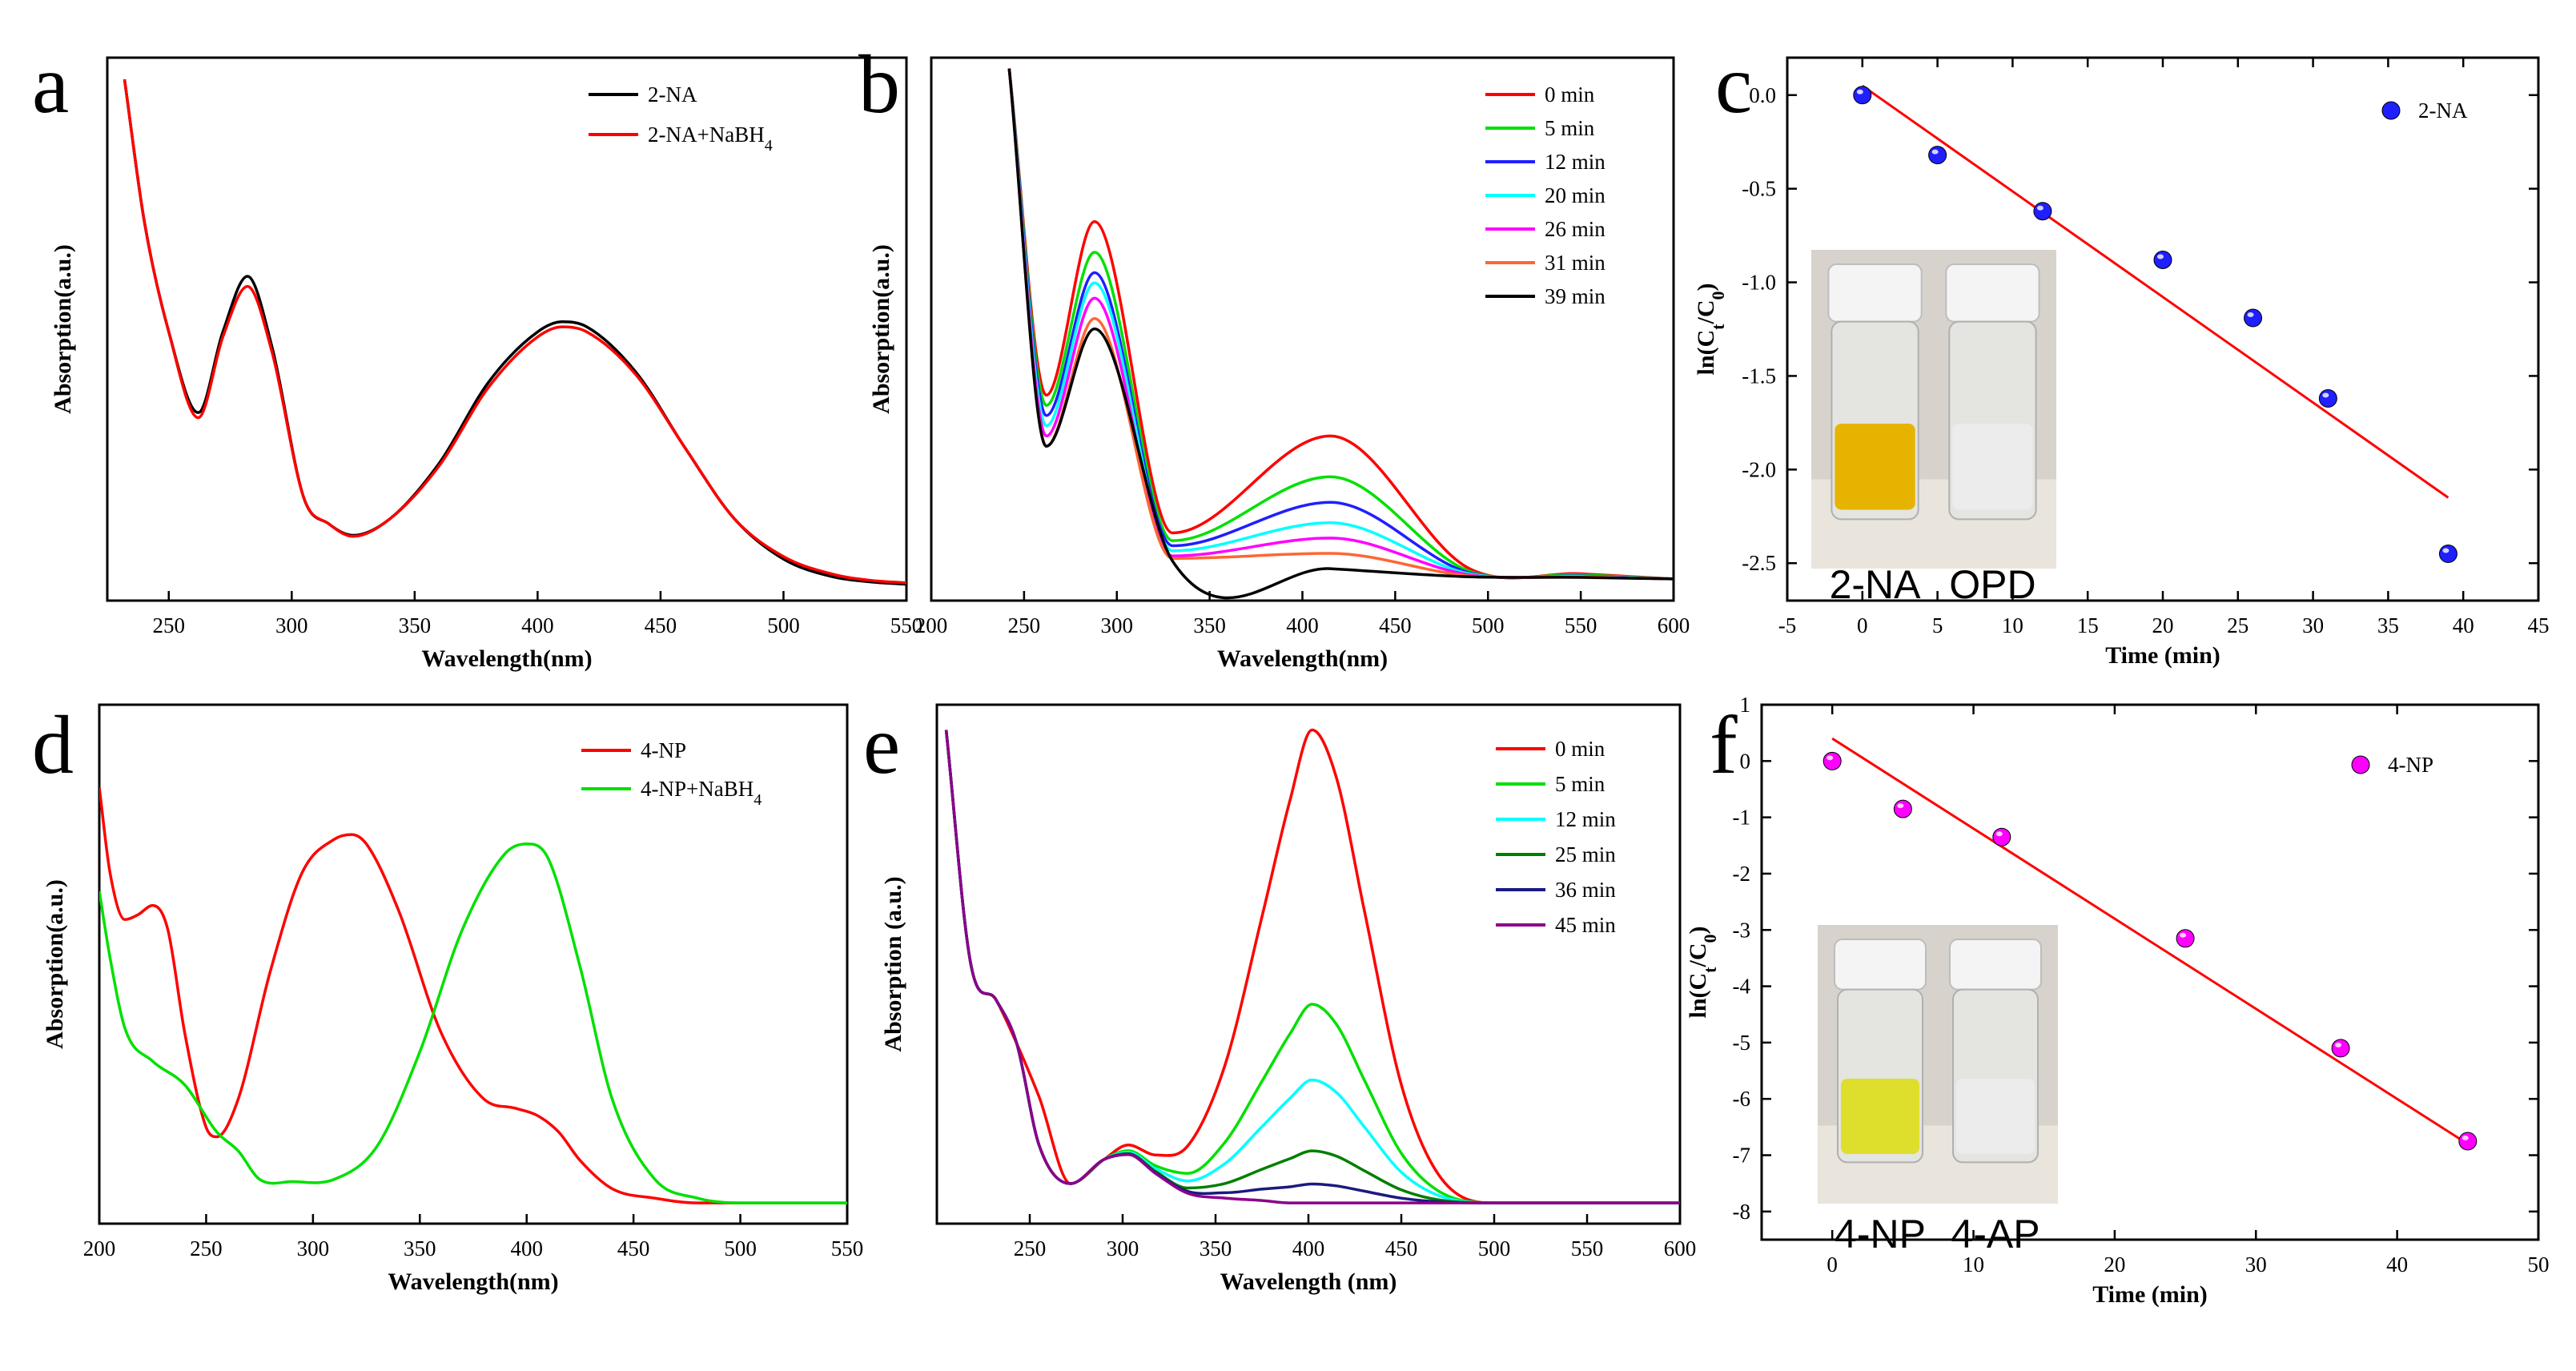 Image resolution: width=2576 pixels, height=1371 pixels. I want to click on vial-liquid-clear, so click(1992, 467).